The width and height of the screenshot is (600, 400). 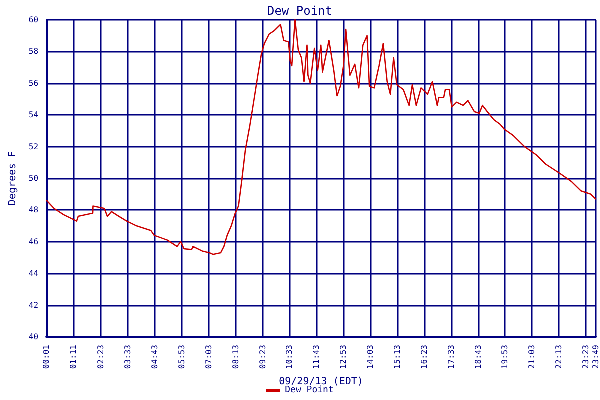 What do you see at coordinates (101, 357) in the screenshot?
I see `x-tick-label: 02:23` at bounding box center [101, 357].